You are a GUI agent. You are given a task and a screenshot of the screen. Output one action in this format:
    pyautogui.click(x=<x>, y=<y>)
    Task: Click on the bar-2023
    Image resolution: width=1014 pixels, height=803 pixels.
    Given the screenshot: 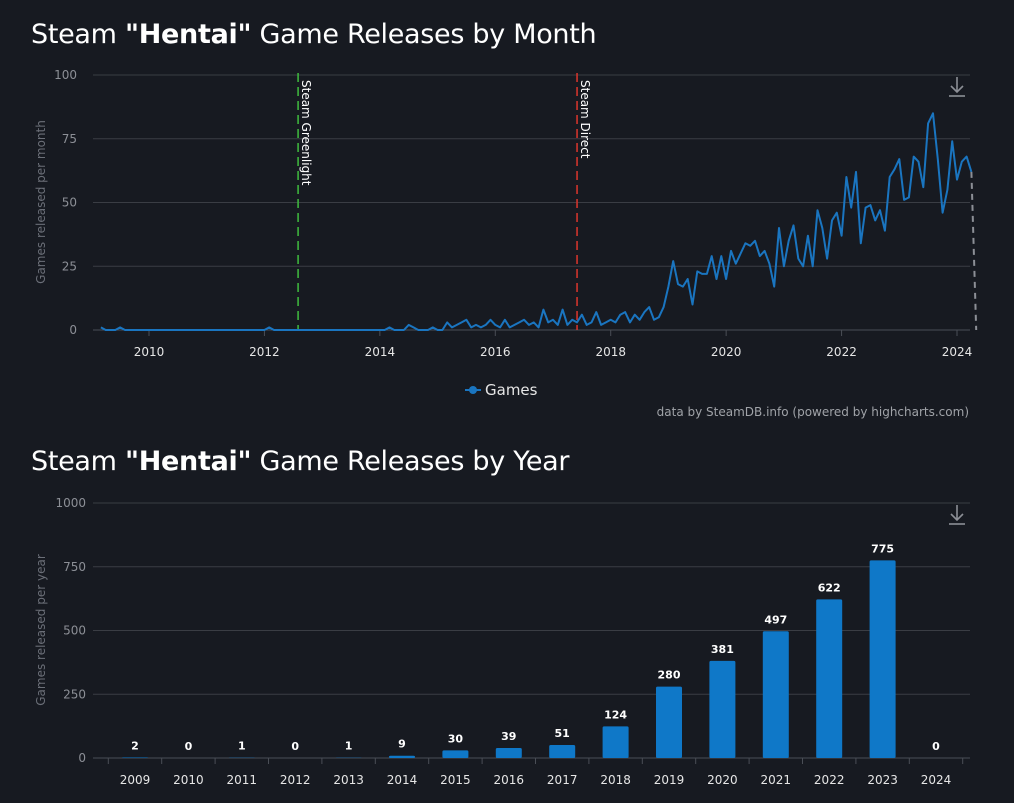 What is the action you would take?
    pyautogui.click(x=882, y=659)
    